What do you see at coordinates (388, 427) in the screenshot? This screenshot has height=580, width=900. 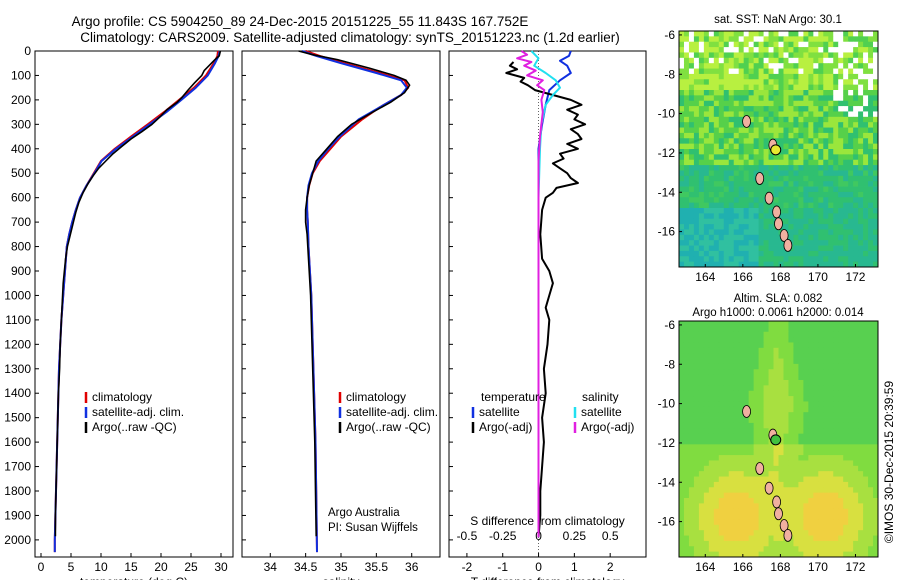 I see `legend-item-2-label: Argo(..raw -QC)` at bounding box center [388, 427].